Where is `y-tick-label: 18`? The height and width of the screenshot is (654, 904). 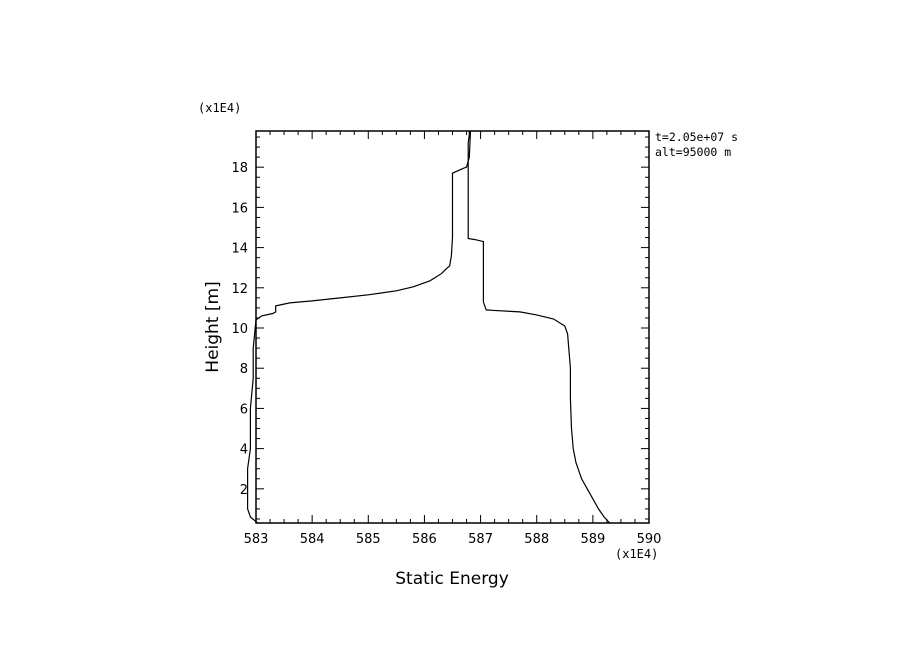 y-tick-label: 18 is located at coordinates (239, 168).